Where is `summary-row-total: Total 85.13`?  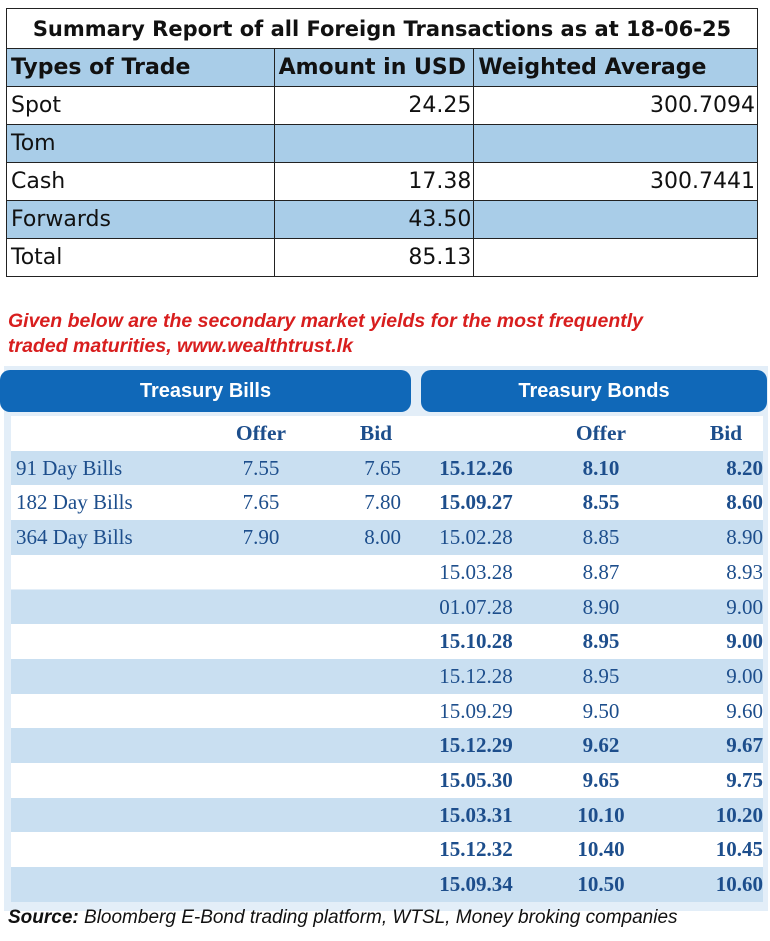 summary-row-total: Total 85.13 is located at coordinates (382, 257).